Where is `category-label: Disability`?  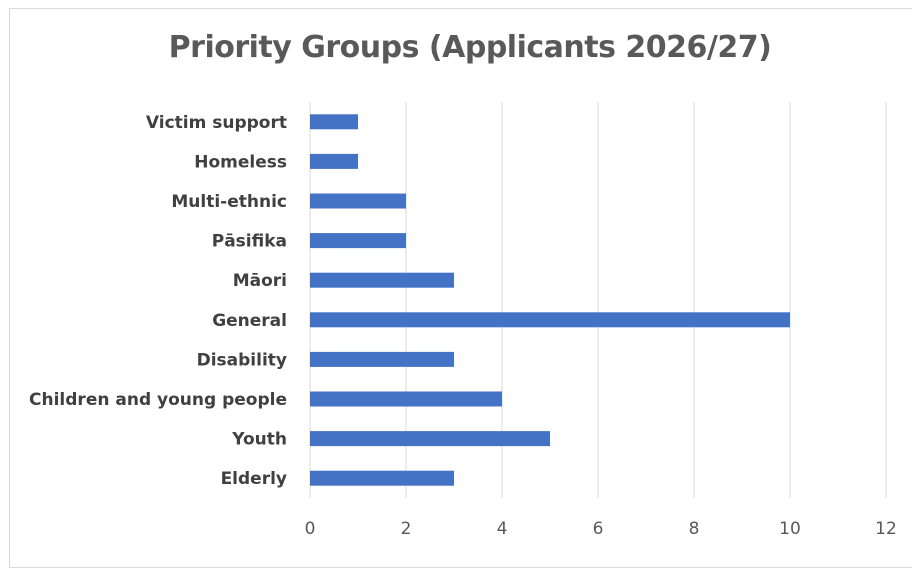
category-label: Disability is located at coordinates (242, 360).